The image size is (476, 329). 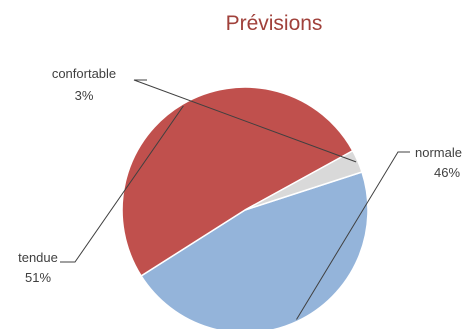 I want to click on slice-name-label: normale, so click(x=438, y=152).